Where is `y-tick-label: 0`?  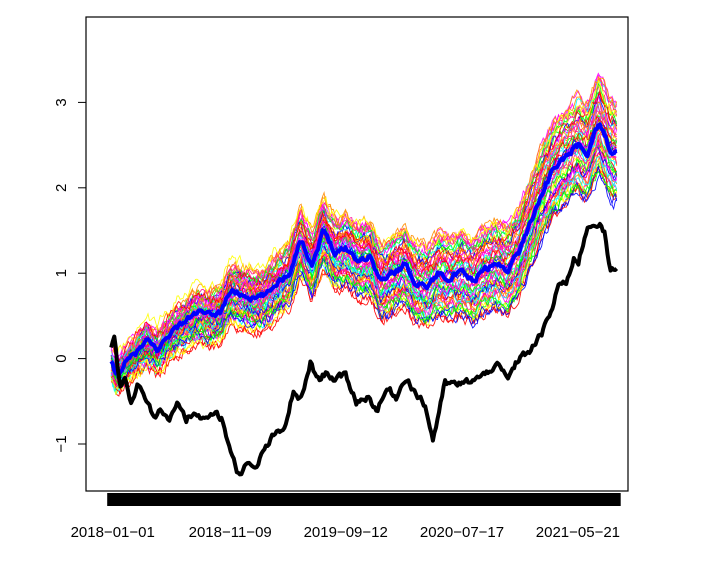
y-tick-label: 0 is located at coordinates (61, 358).